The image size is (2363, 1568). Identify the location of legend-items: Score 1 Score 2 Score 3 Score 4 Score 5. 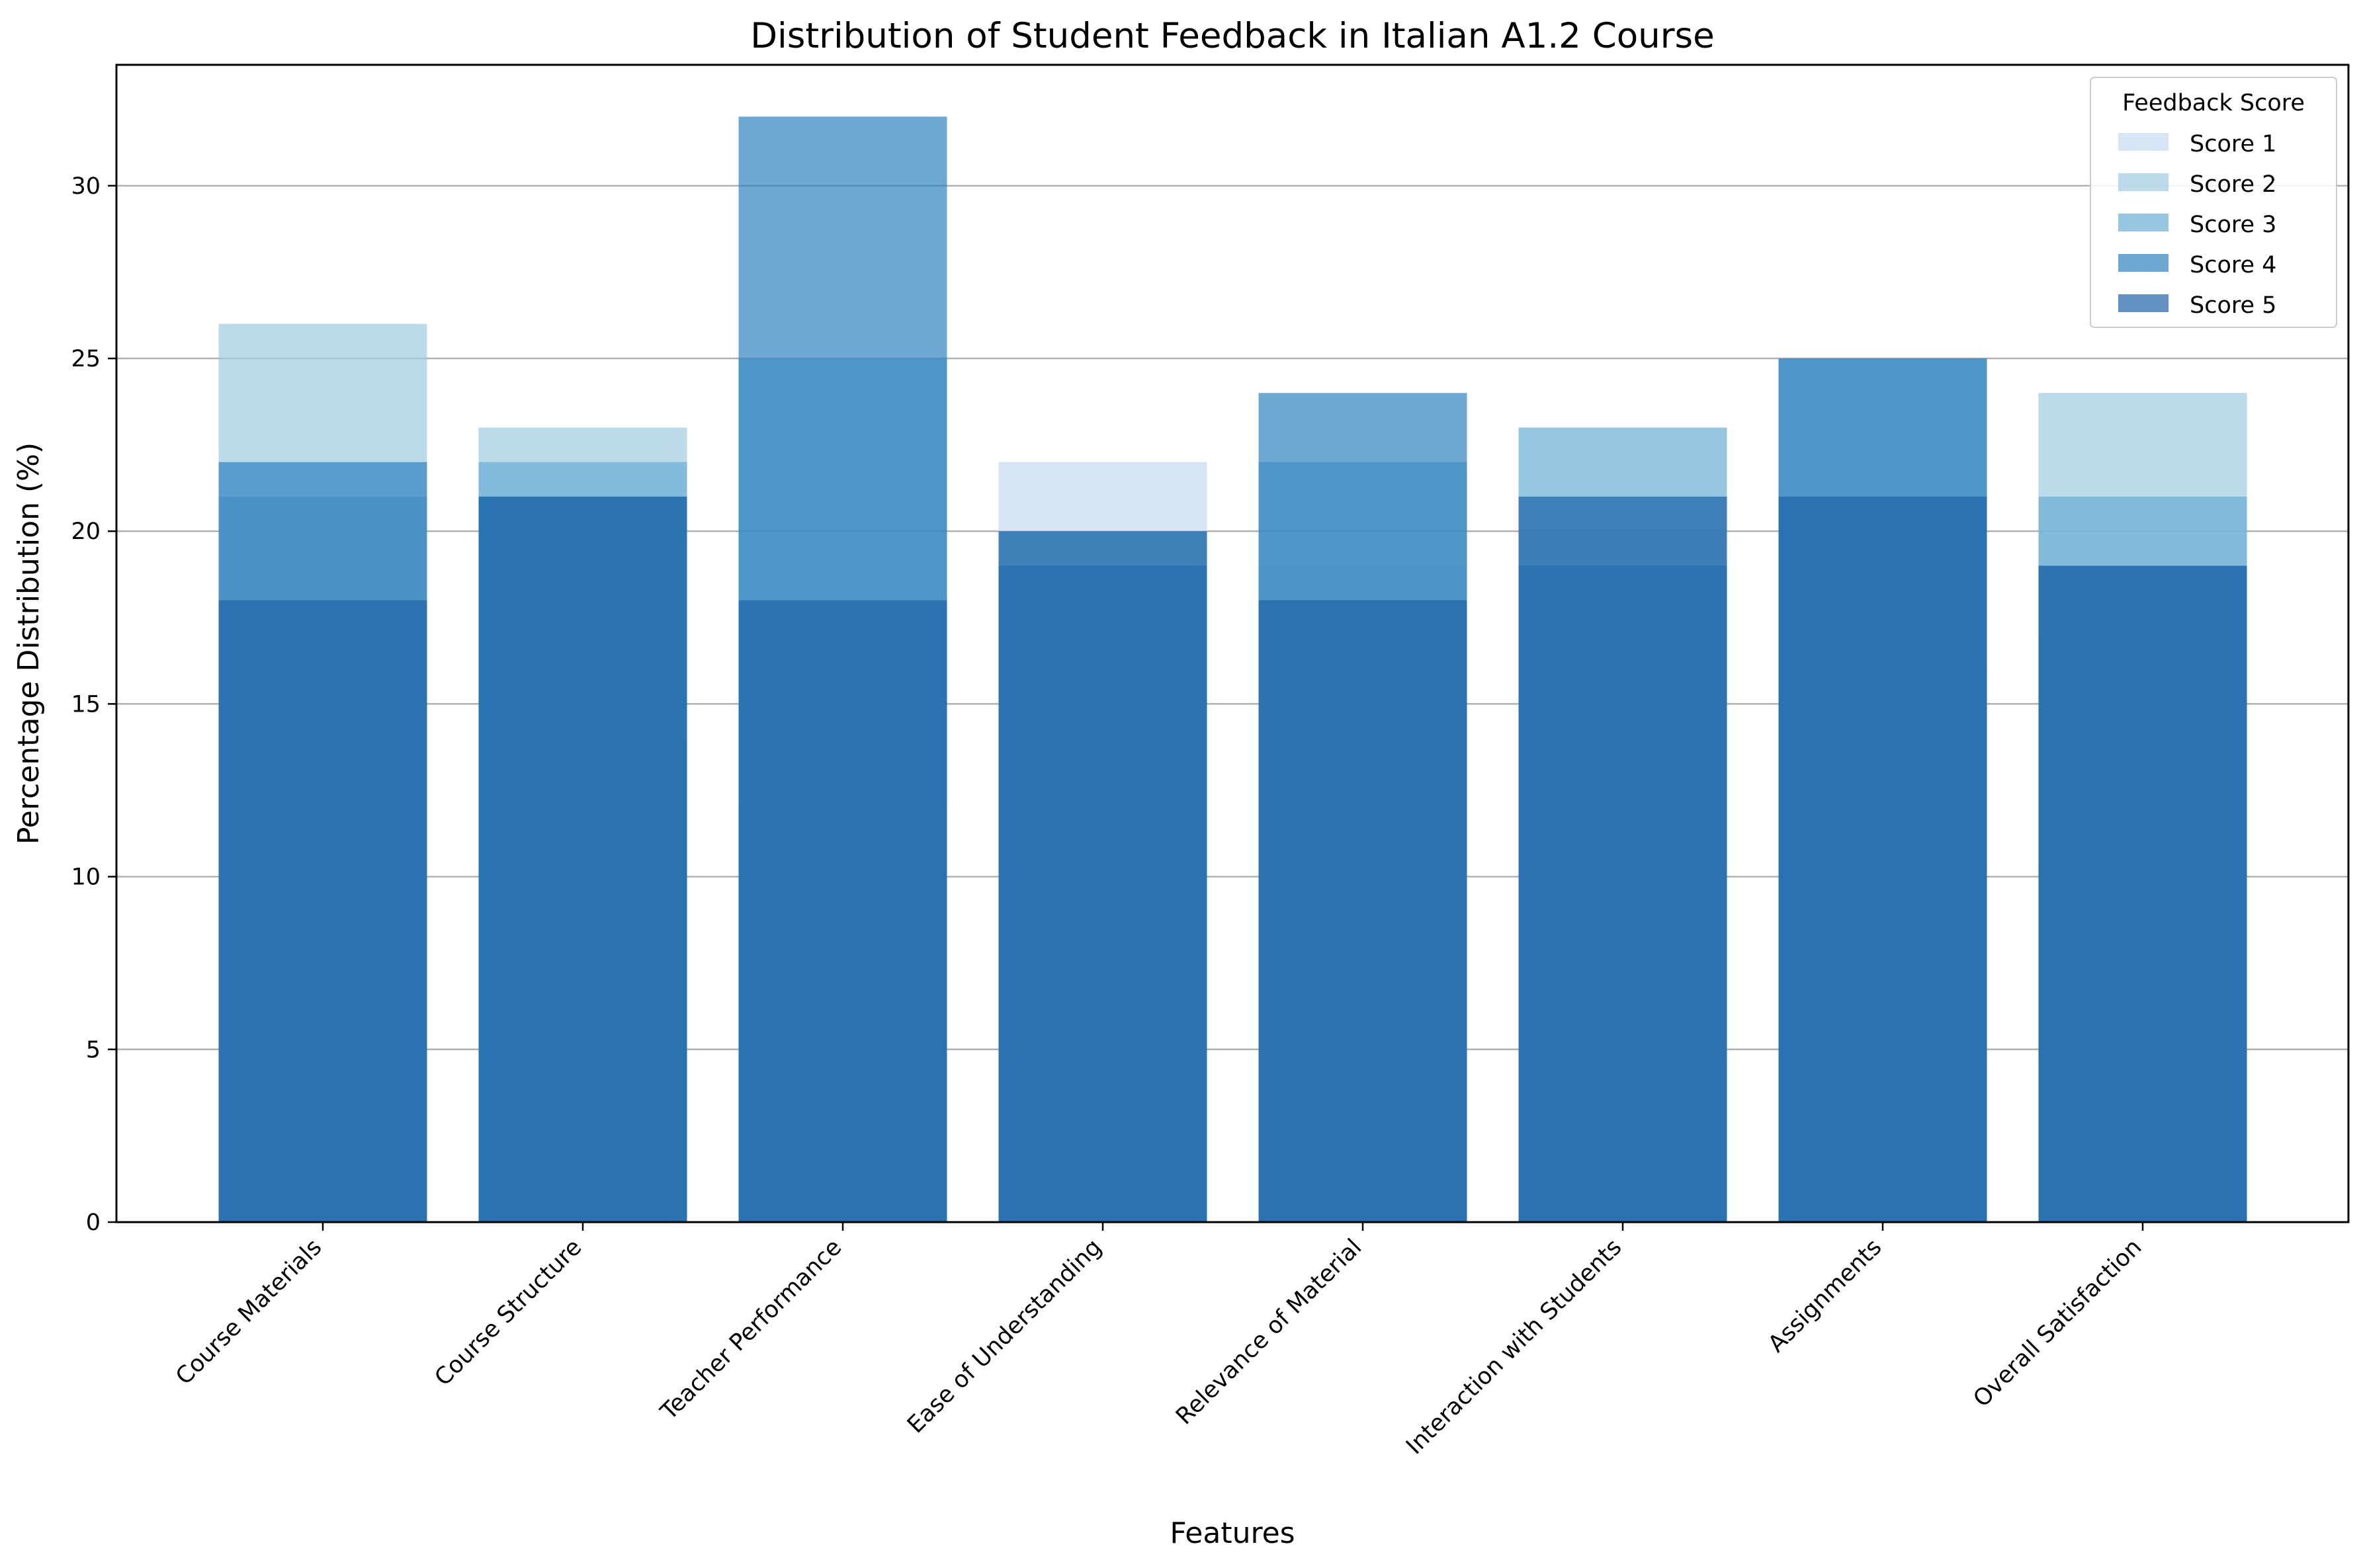
(2197, 225).